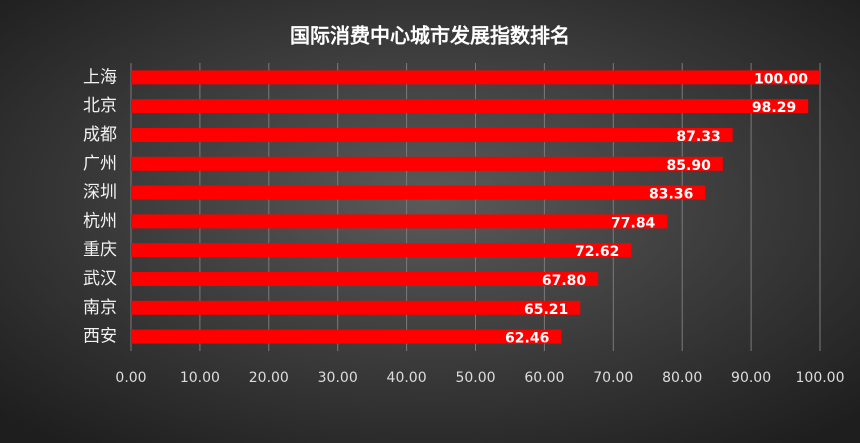  Describe the element at coordinates (100, 164) in the screenshot. I see `y-tick-label: 广州` at that location.